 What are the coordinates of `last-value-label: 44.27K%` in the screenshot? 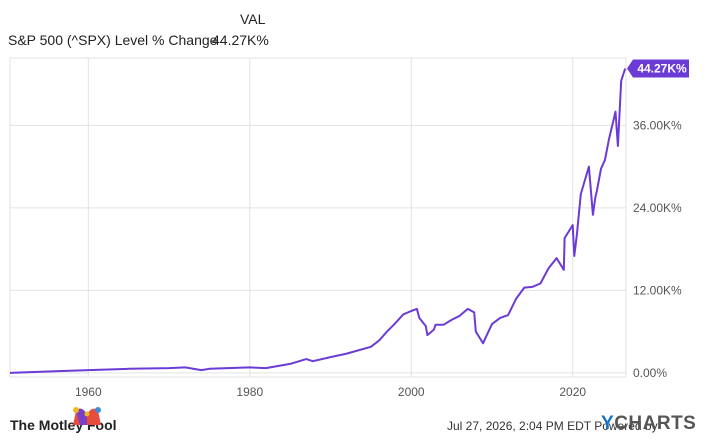 It's located at (662, 69).